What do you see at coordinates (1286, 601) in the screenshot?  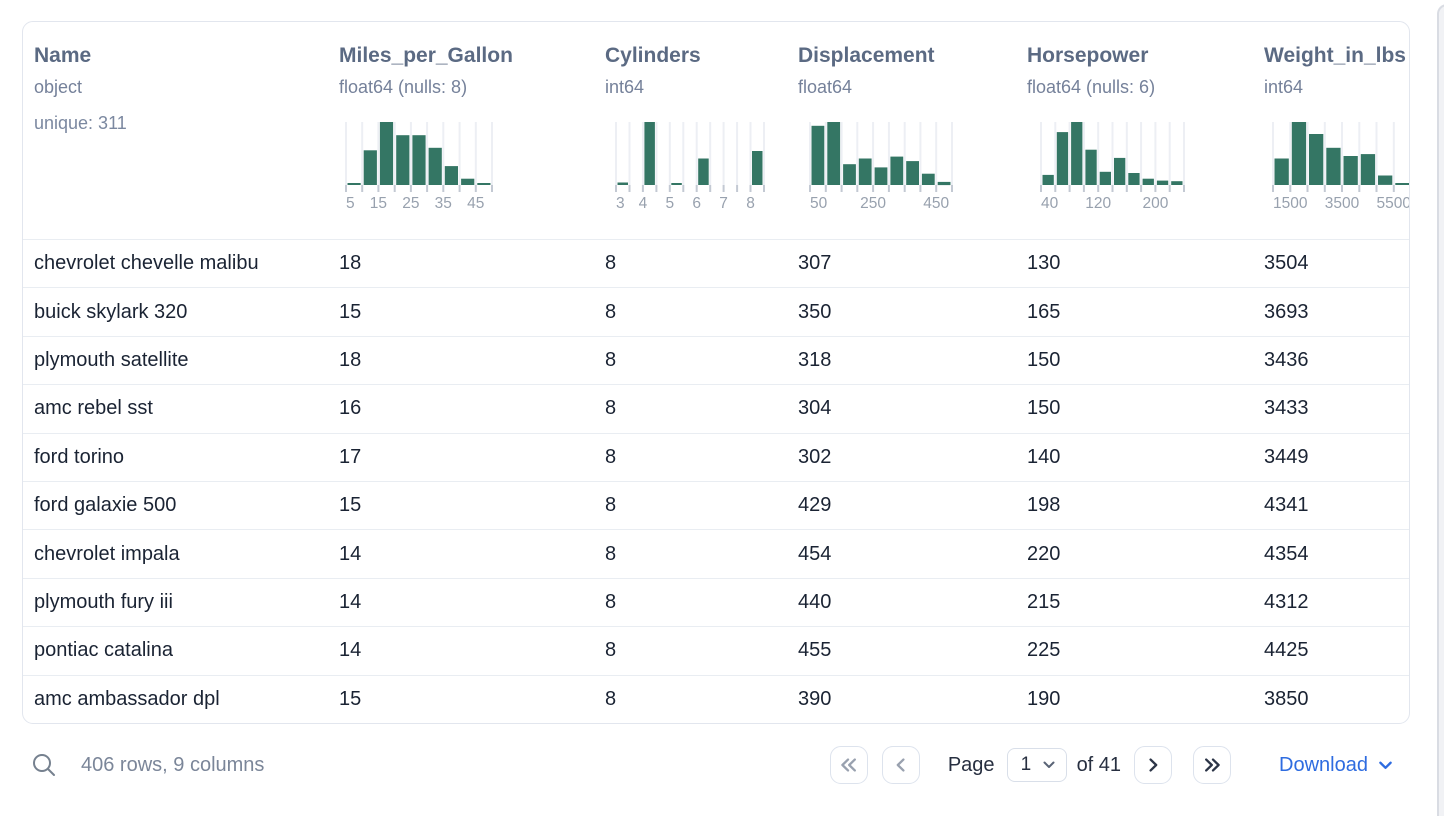 I see `table-cell: 4312` at bounding box center [1286, 601].